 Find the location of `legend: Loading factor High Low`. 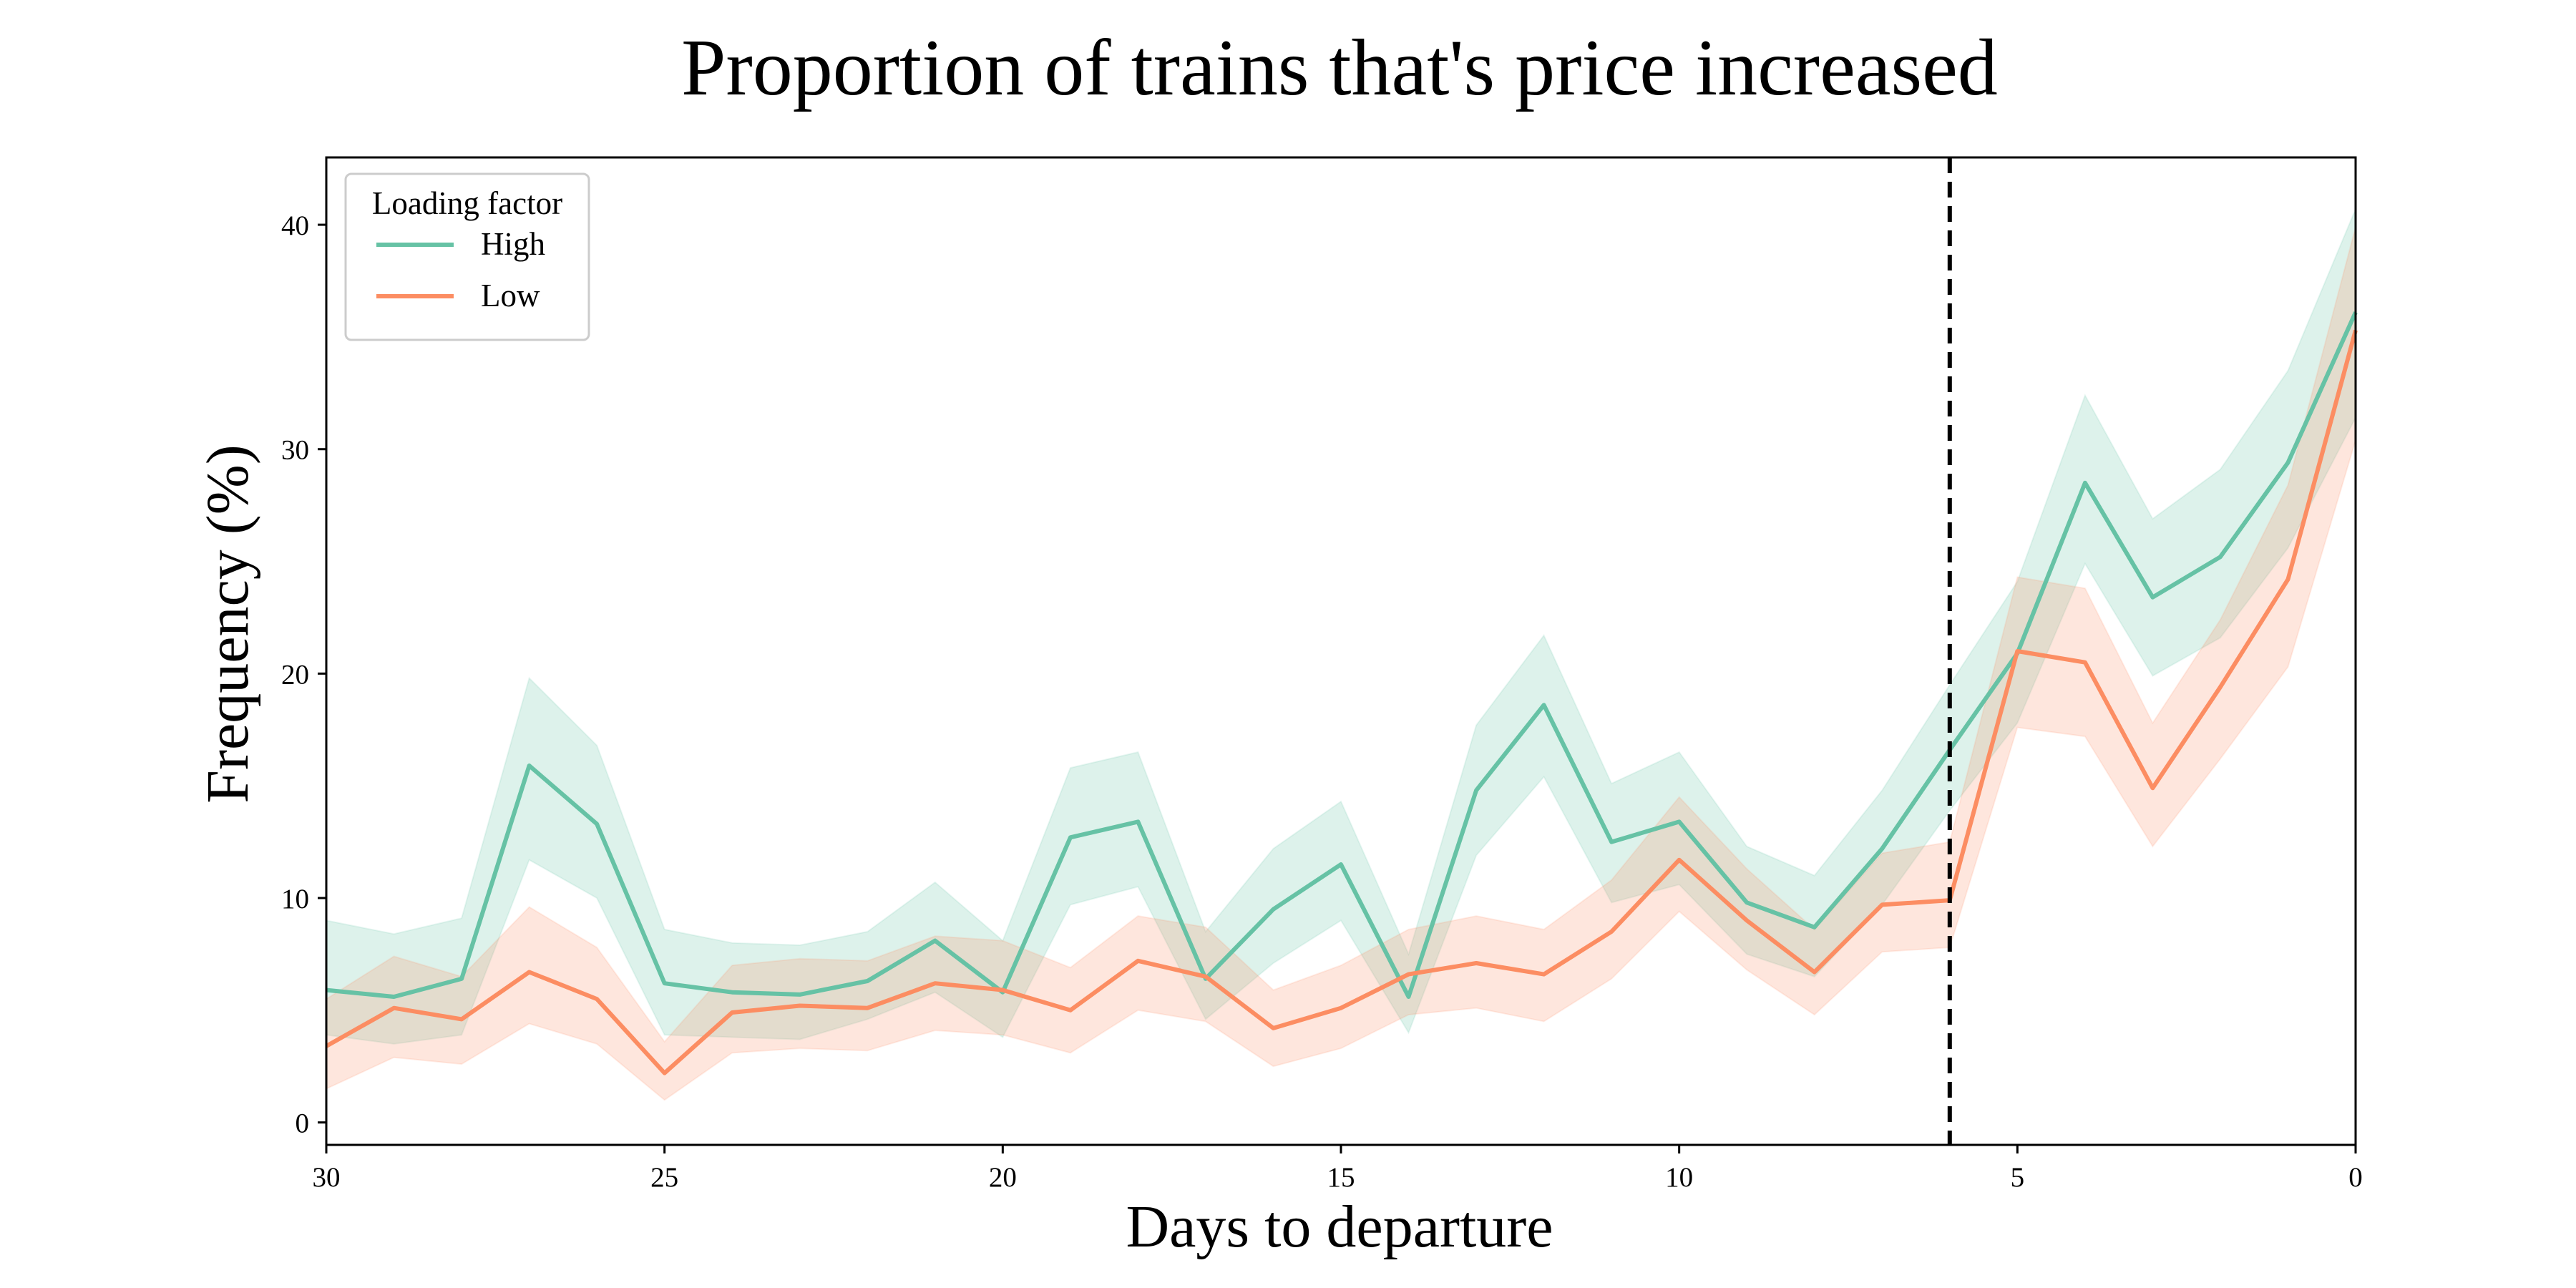

legend: Loading factor High Low is located at coordinates (467, 256).